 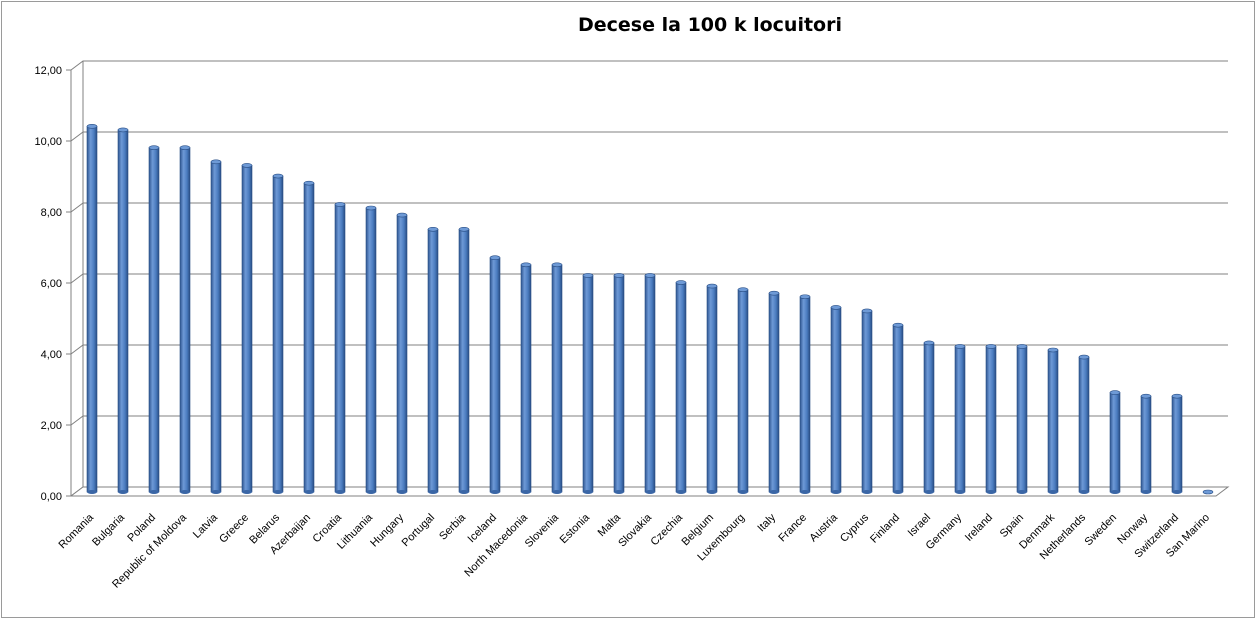 I want to click on y-tick-label: 8,00, so click(x=51, y=213).